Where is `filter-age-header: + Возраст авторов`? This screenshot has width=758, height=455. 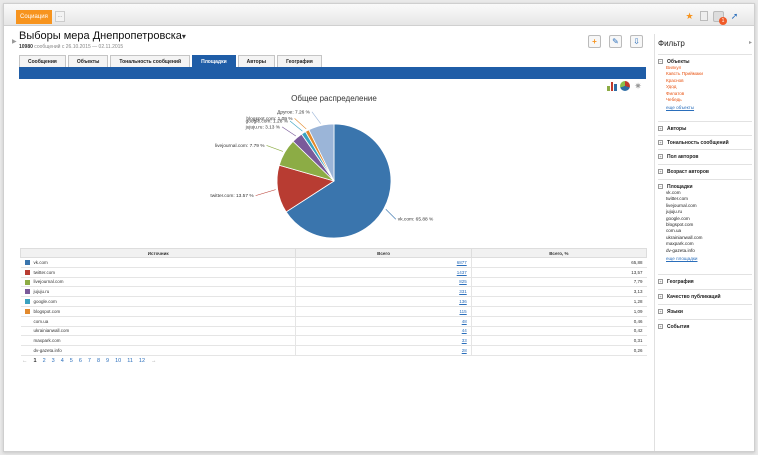
filter-age-header: + Возраст авторов is located at coordinates (705, 170).